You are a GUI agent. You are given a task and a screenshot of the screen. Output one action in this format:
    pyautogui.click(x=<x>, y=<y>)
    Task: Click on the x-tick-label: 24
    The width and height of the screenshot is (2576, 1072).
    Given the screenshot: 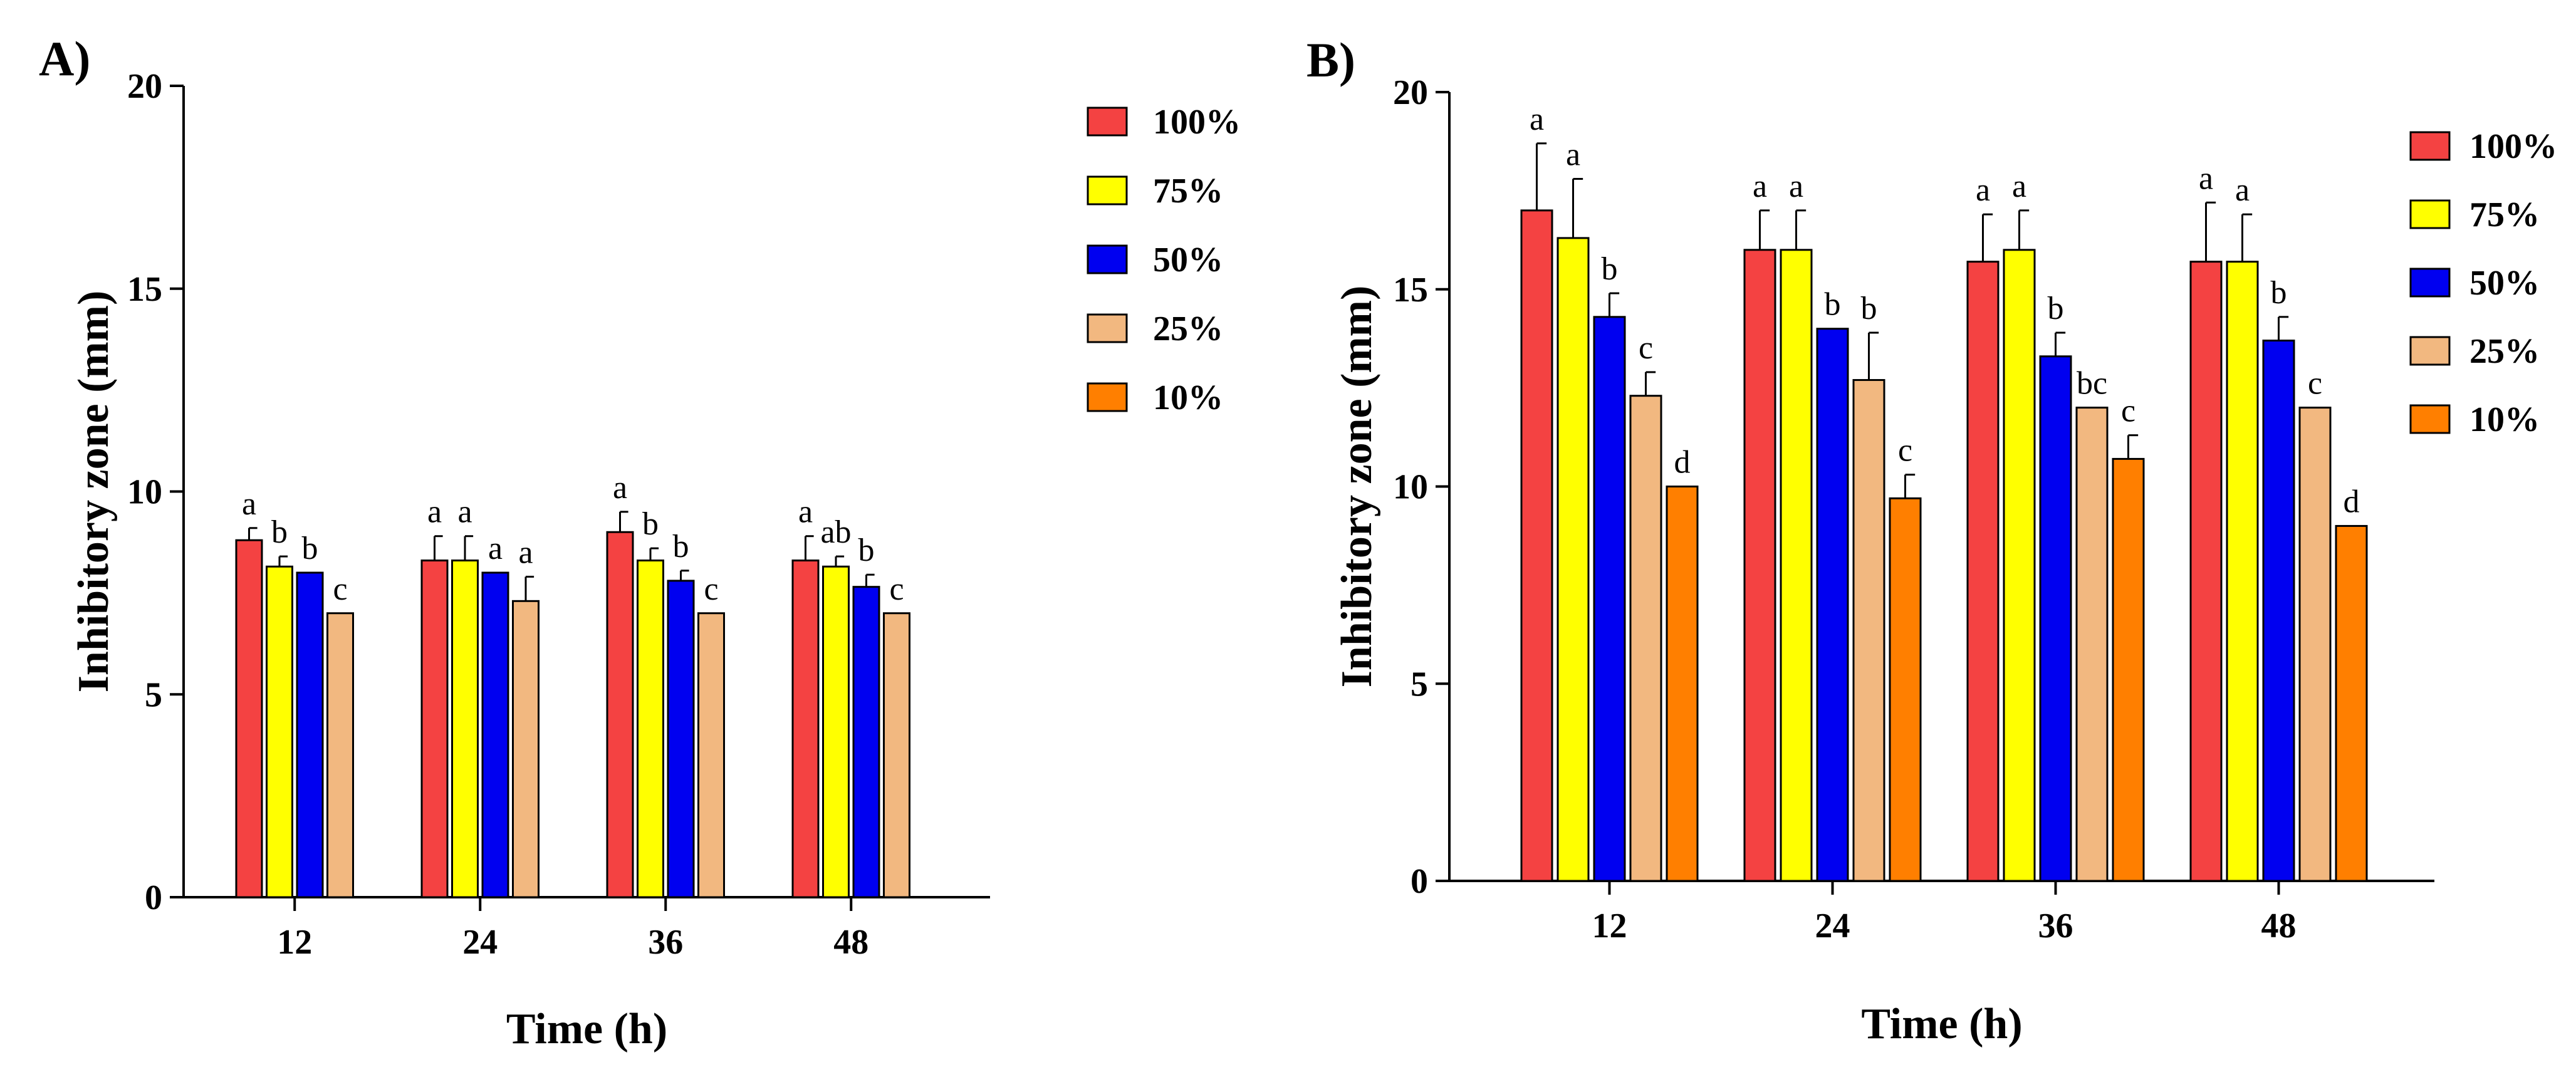 What is the action you would take?
    pyautogui.click(x=1832, y=926)
    